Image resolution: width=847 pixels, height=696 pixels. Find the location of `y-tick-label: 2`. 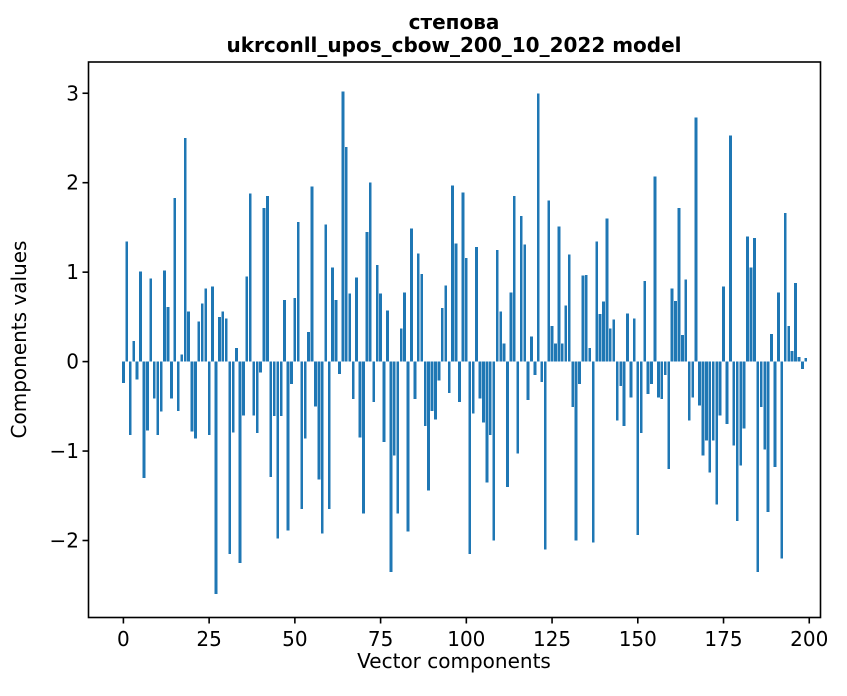

y-tick-label: 2 is located at coordinates (72, 183).